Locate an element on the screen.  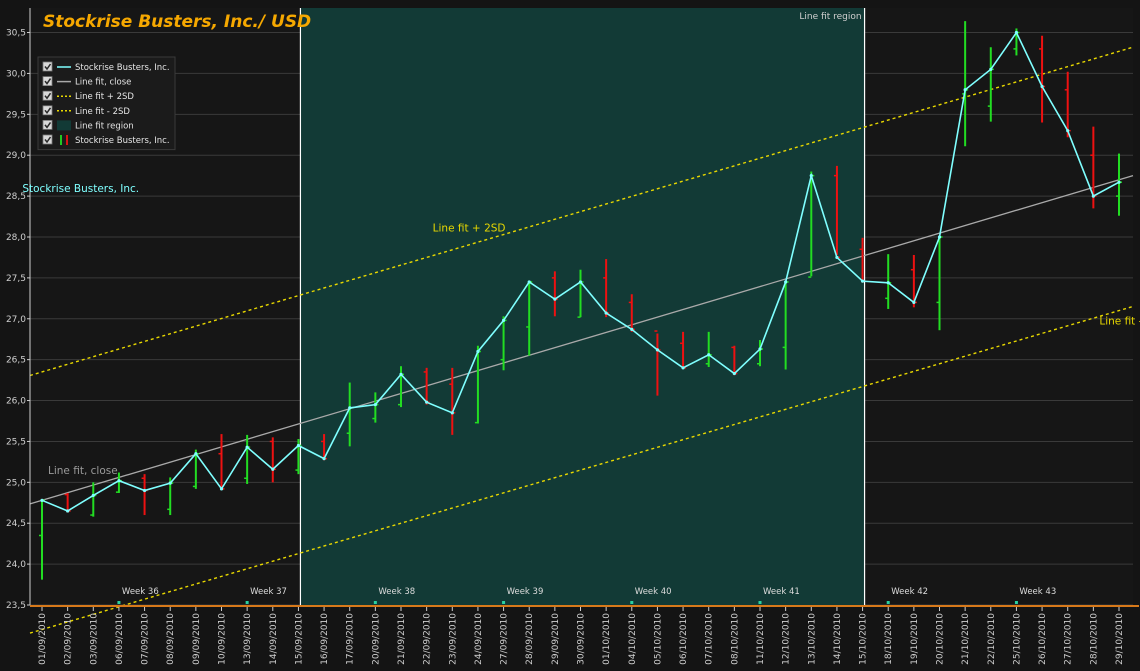
x-tick-label: 14/10/2010 is located at coordinates (838, 639).